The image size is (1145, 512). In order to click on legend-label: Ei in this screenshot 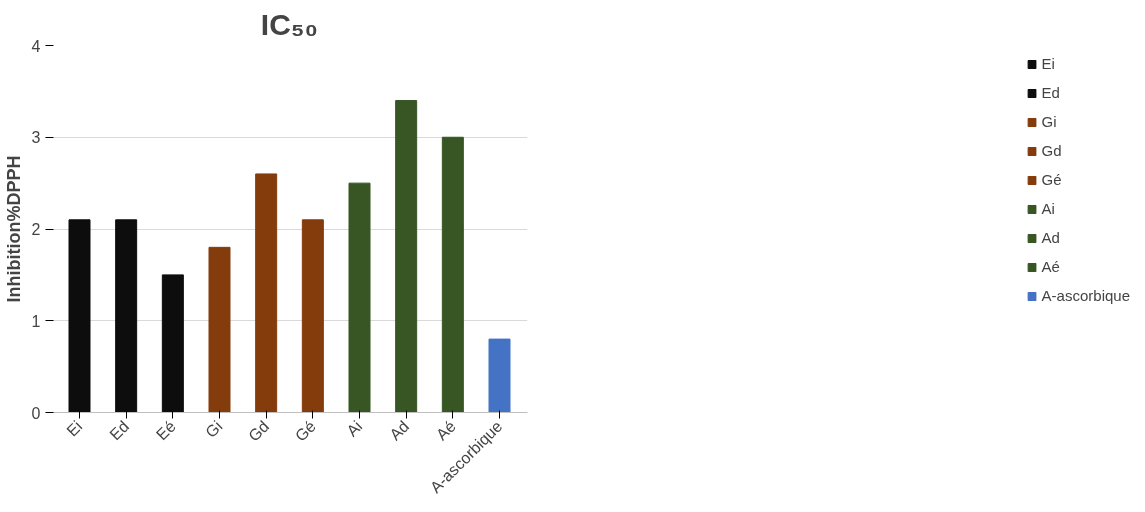, I will do `click(1048, 63)`.